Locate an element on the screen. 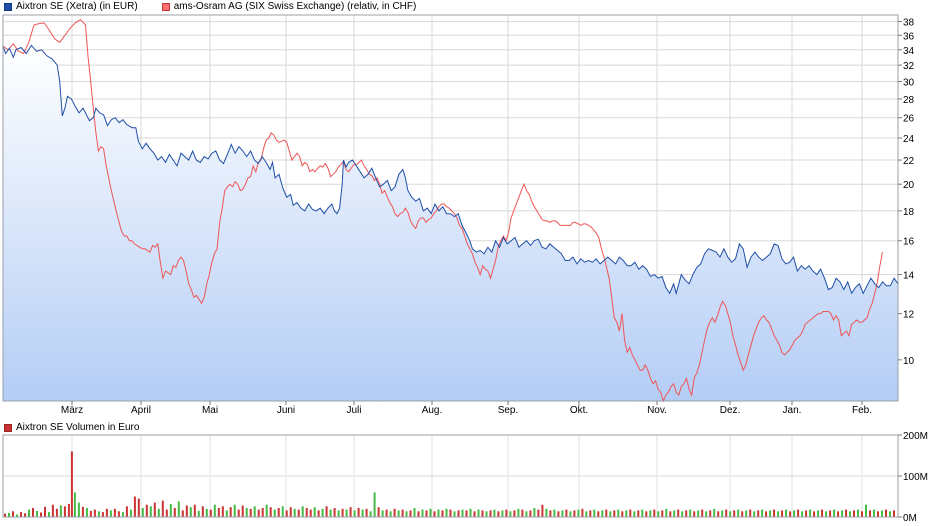 The image size is (940, 526). price-y-axis: 10 12 14 16 18 20 22 24 26 28 30 32 34 36 38 is located at coordinates (906, 192).